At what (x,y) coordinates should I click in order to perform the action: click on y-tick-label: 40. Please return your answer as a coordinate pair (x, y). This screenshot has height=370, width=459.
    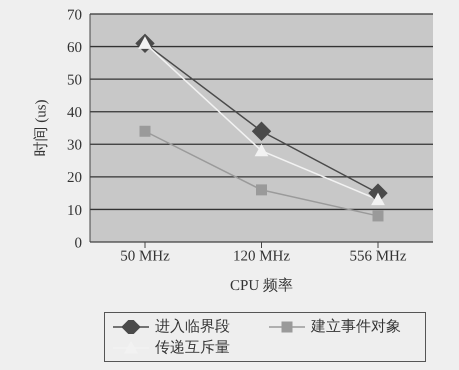
    Looking at the image, I should click on (74, 113).